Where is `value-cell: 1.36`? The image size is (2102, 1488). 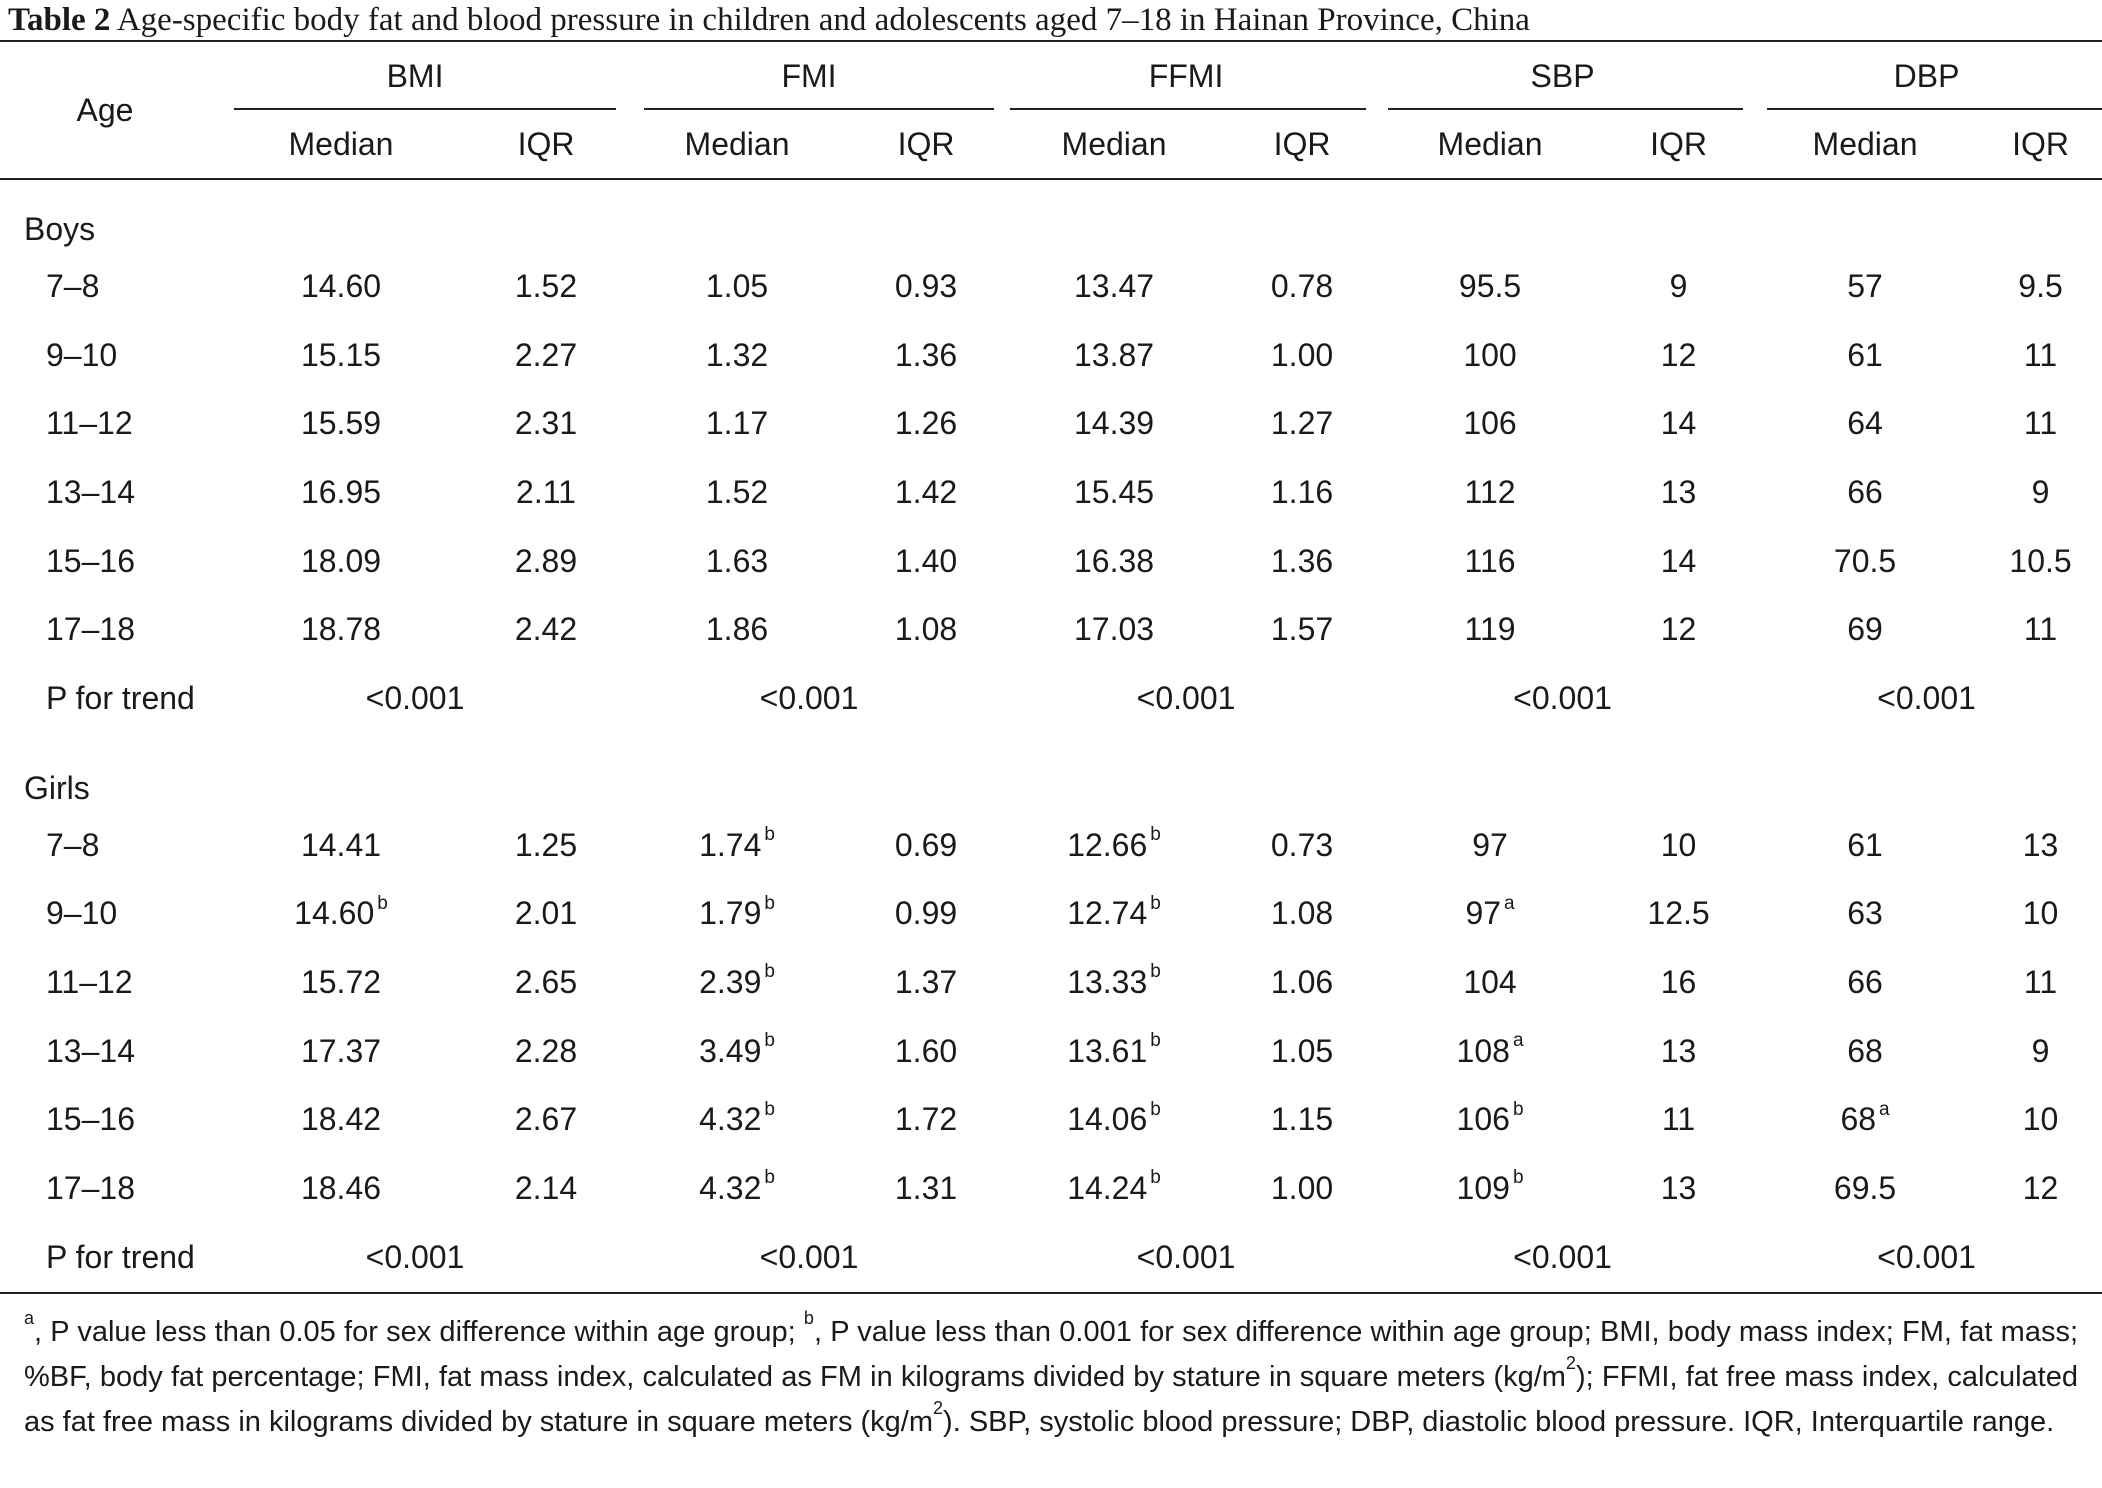
value-cell: 1.36 is located at coordinates (926, 355).